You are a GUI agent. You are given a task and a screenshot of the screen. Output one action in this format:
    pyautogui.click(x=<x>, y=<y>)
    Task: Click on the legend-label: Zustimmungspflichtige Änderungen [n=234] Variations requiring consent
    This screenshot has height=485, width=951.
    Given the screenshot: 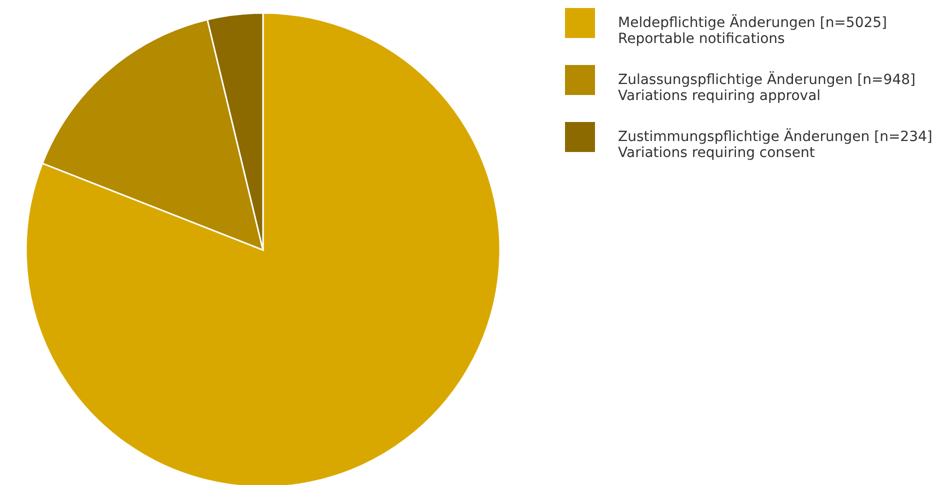 What is the action you would take?
    pyautogui.click(x=775, y=144)
    